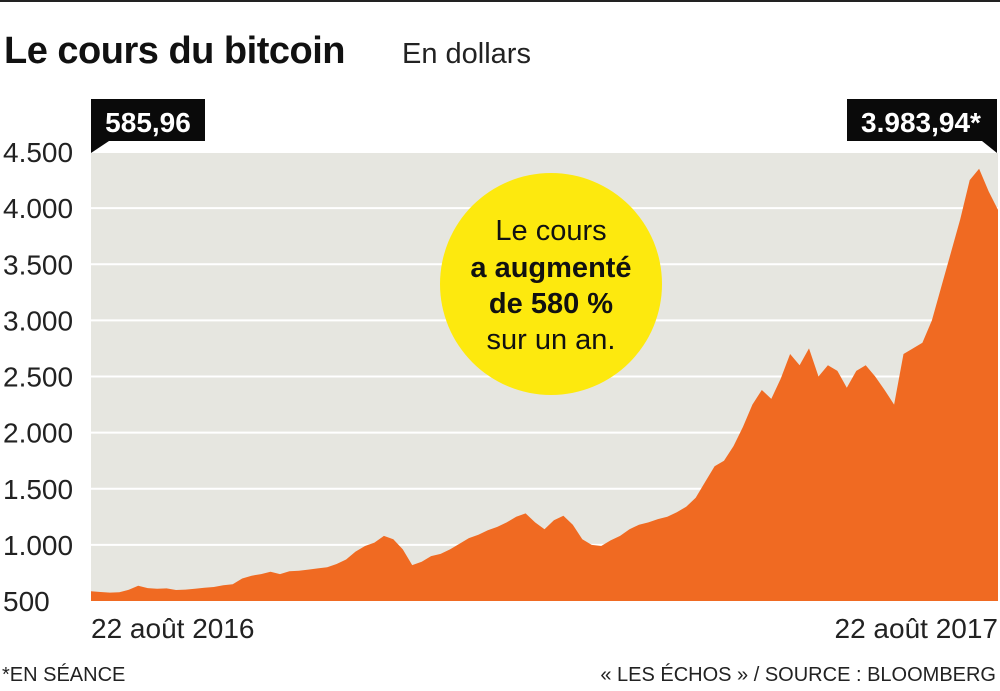 This screenshot has height=691, width=1000. I want to click on start-callout-box, so click(148, 126).